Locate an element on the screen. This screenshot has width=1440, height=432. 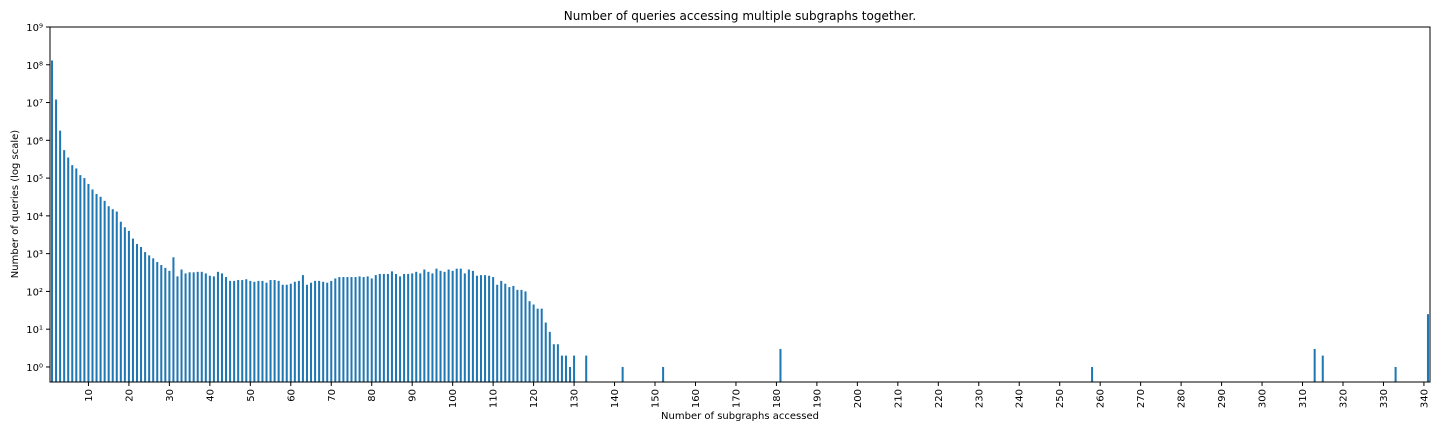
x-tick-label: 260 is located at coordinates (1101, 398).